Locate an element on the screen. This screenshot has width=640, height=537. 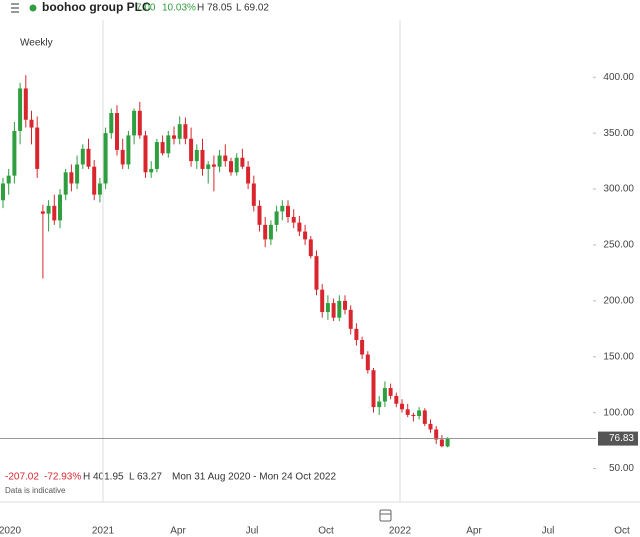
x-tick-label: 2020 is located at coordinates (11, 531).